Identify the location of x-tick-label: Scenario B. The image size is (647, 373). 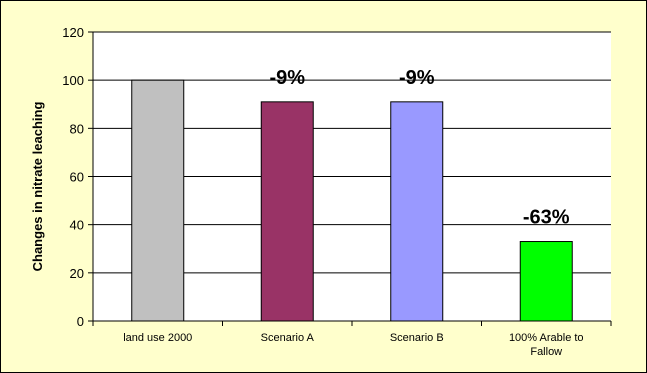
(417, 338).